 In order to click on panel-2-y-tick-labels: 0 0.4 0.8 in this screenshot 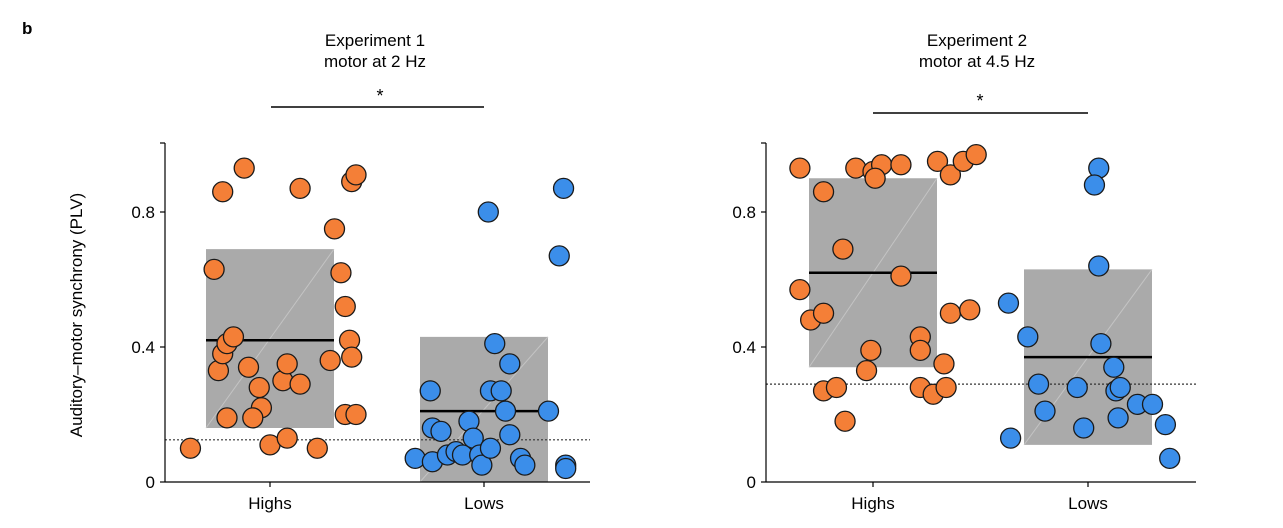, I will do `click(744, 347)`.